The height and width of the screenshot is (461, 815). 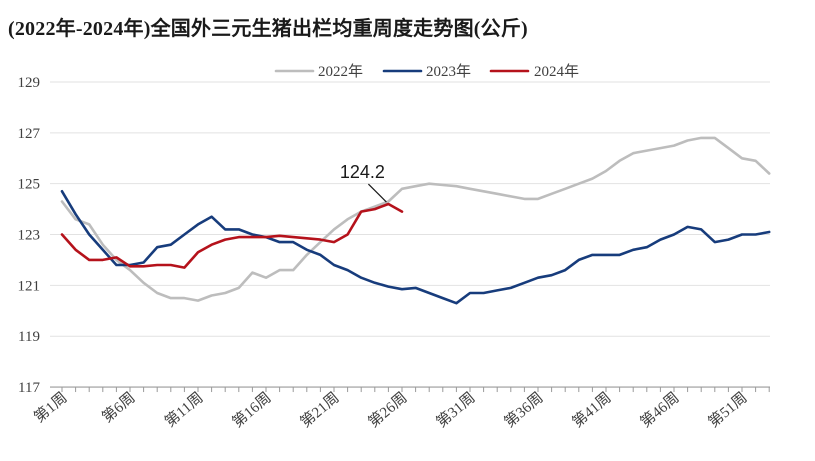 I want to click on x-tick-label: 第41周, so click(x=592, y=409).